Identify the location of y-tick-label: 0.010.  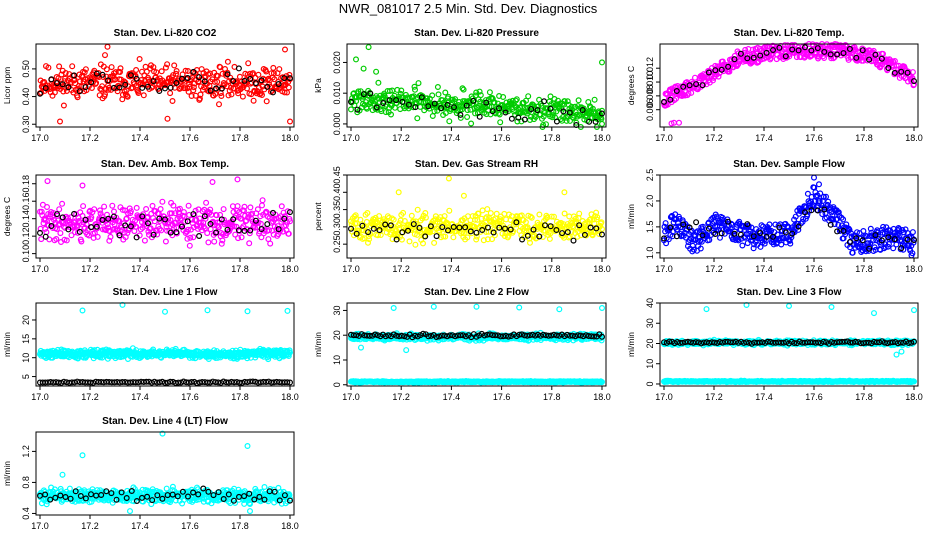
(337, 93).